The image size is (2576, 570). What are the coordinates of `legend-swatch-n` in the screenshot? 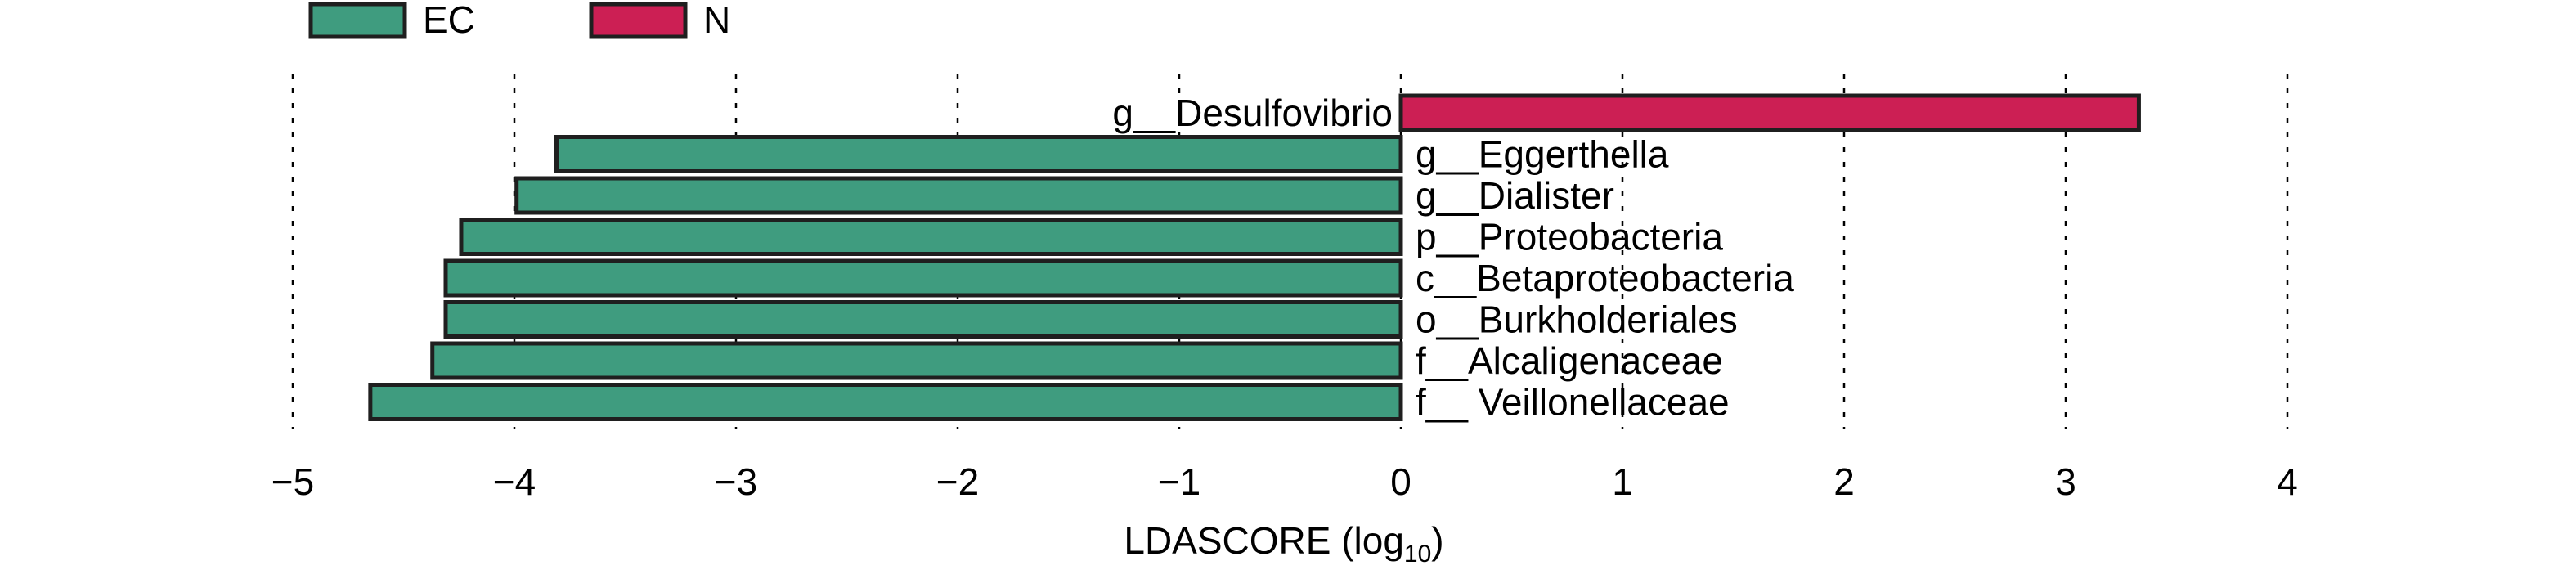 It's located at (638, 20).